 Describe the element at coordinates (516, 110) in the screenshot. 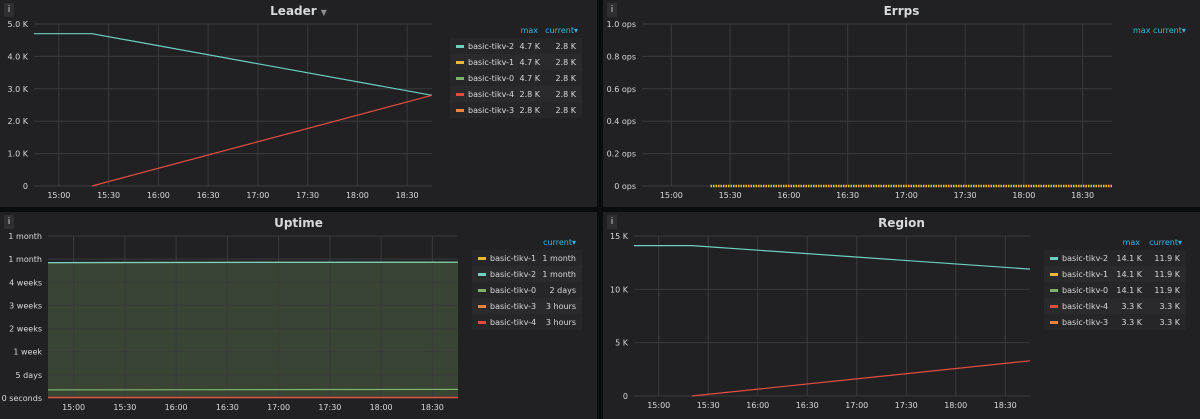

I see `legend-item: basic-tikv-3 2.8 K 2.8 K` at that location.